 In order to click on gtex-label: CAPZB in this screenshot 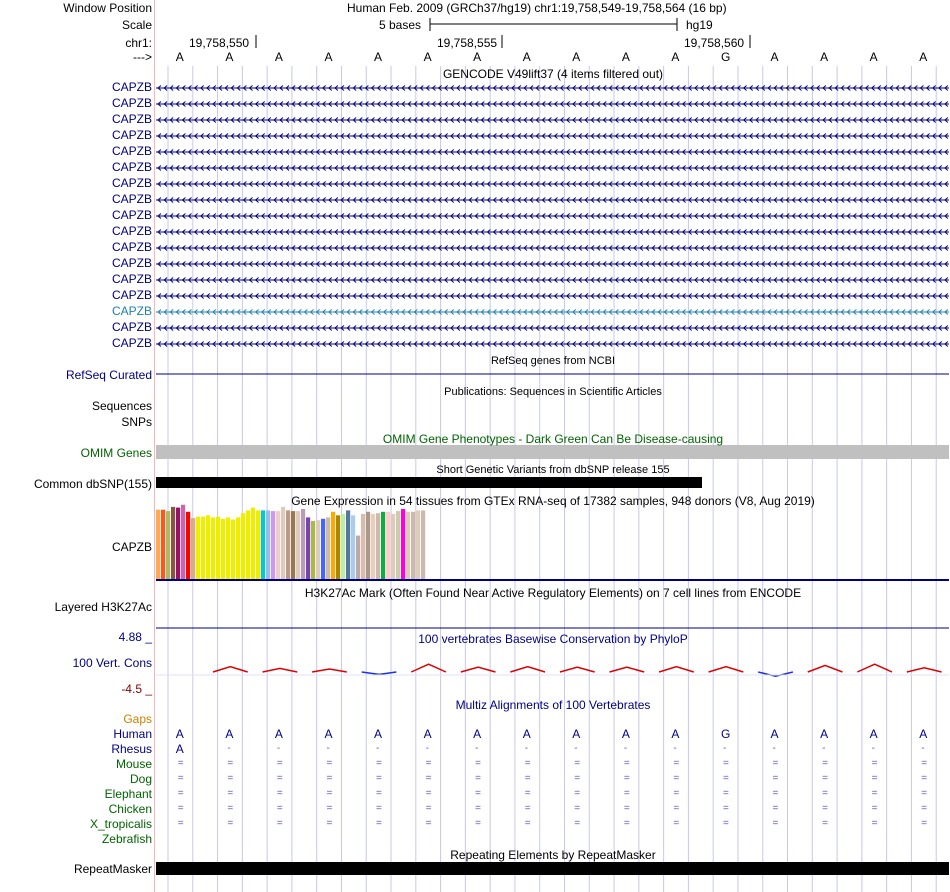, I will do `click(131, 547)`.